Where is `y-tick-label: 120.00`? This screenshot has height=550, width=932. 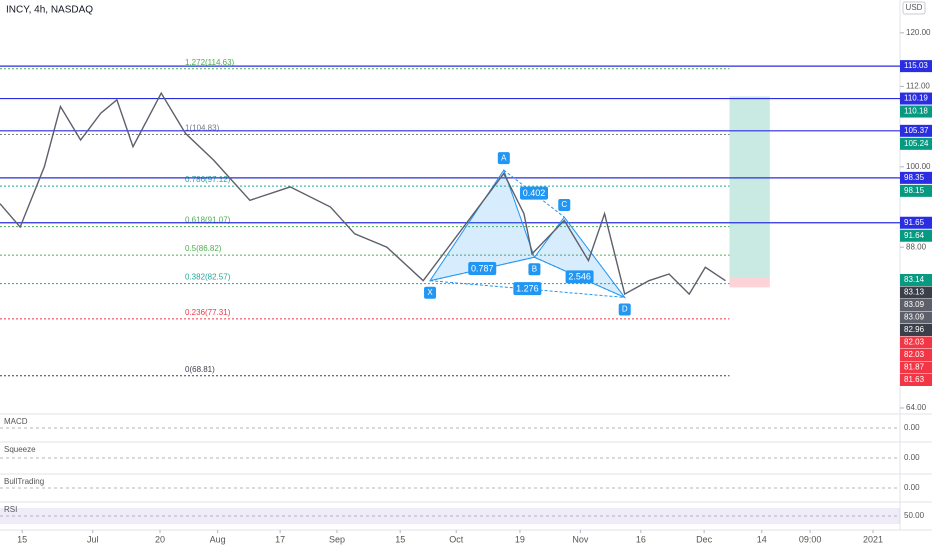 y-tick-label: 120.00 is located at coordinates (918, 32).